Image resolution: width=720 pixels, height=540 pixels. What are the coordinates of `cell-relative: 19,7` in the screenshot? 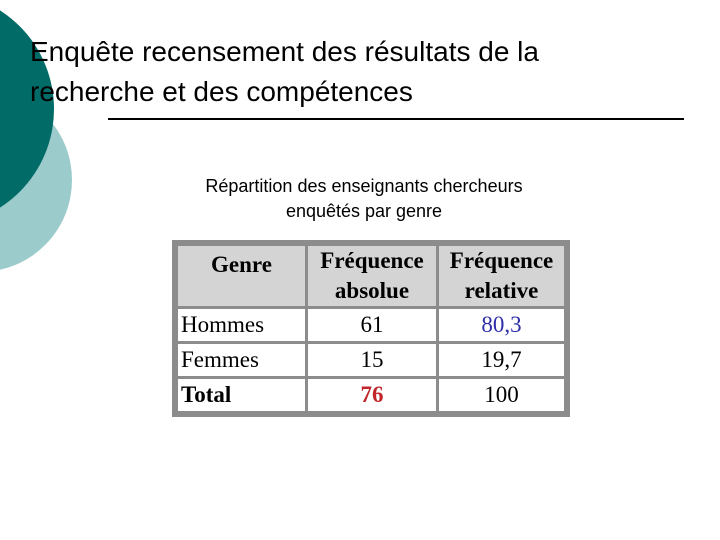 It's located at (501, 360).